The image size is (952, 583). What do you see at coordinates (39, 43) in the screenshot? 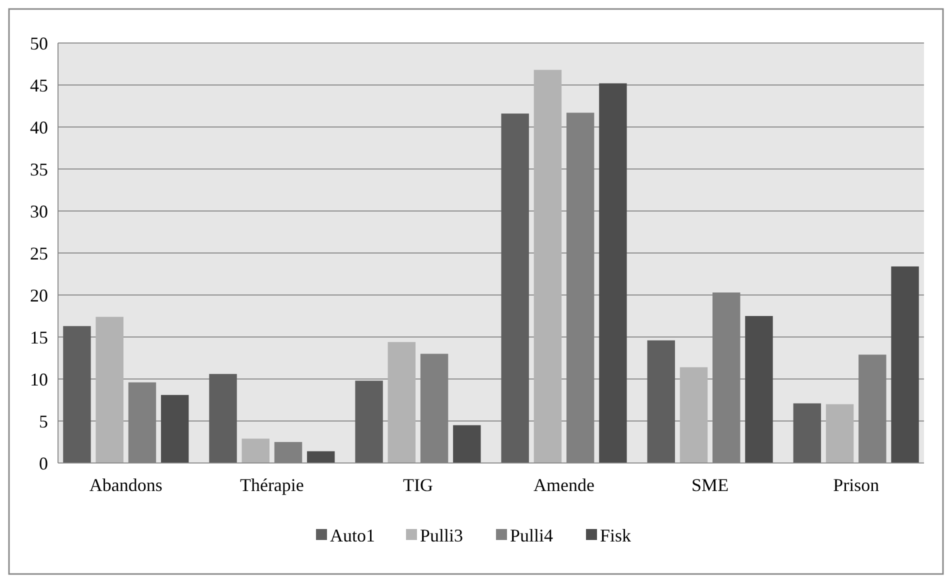
I see `y-tick-label: 50` at bounding box center [39, 43].